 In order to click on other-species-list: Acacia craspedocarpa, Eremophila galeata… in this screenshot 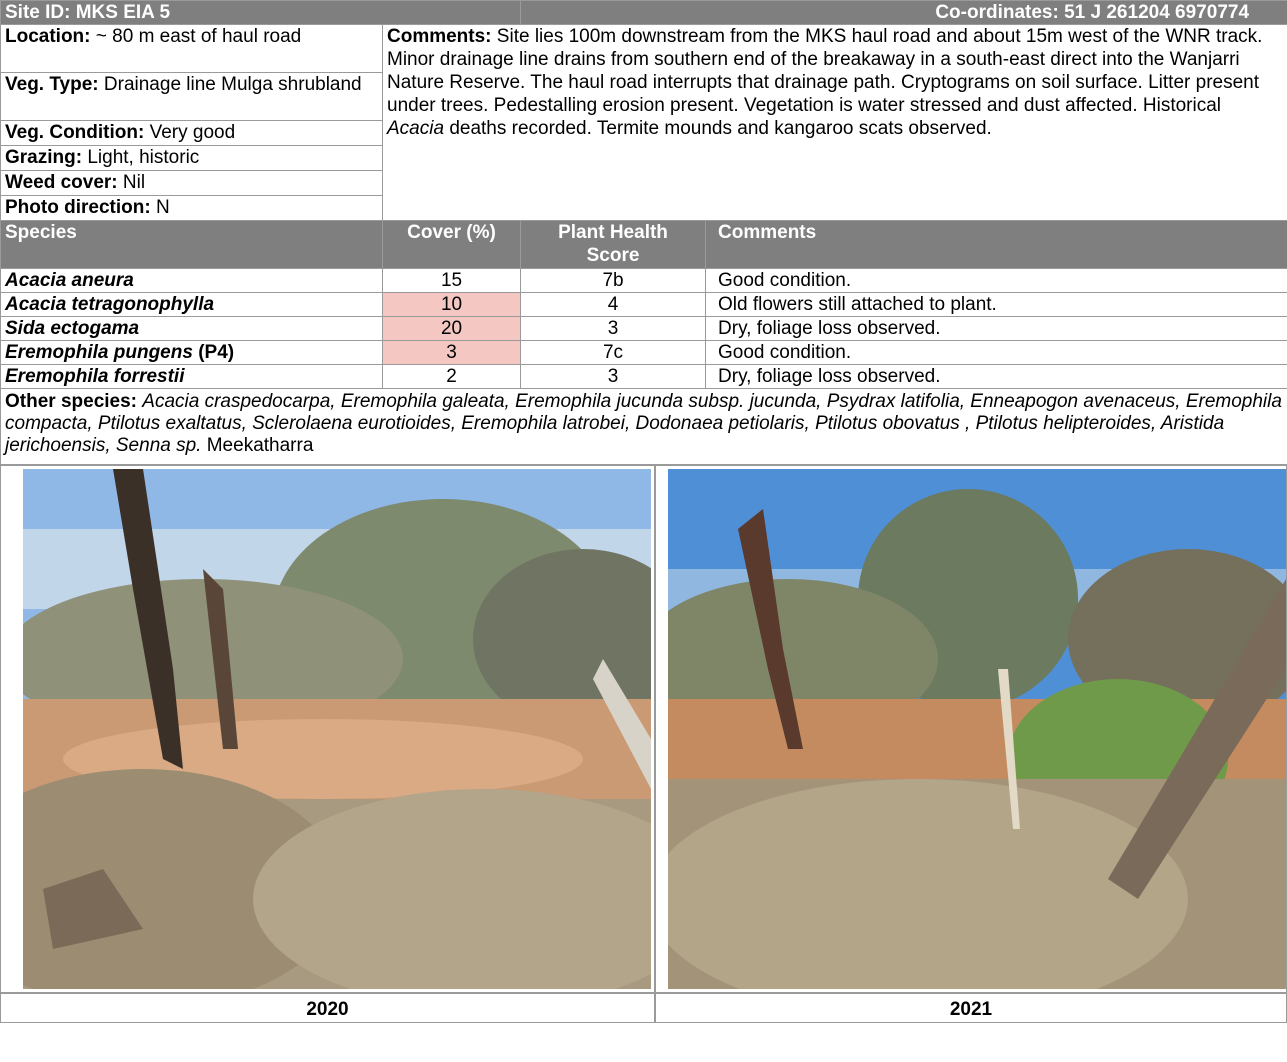, I will do `click(643, 423)`.